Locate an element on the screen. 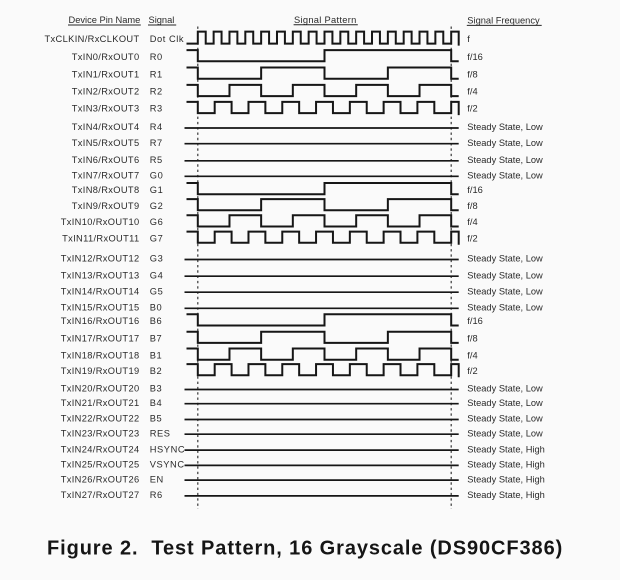 This screenshot has width=620, height=580. svg-text: R0 is located at coordinates (156, 57).